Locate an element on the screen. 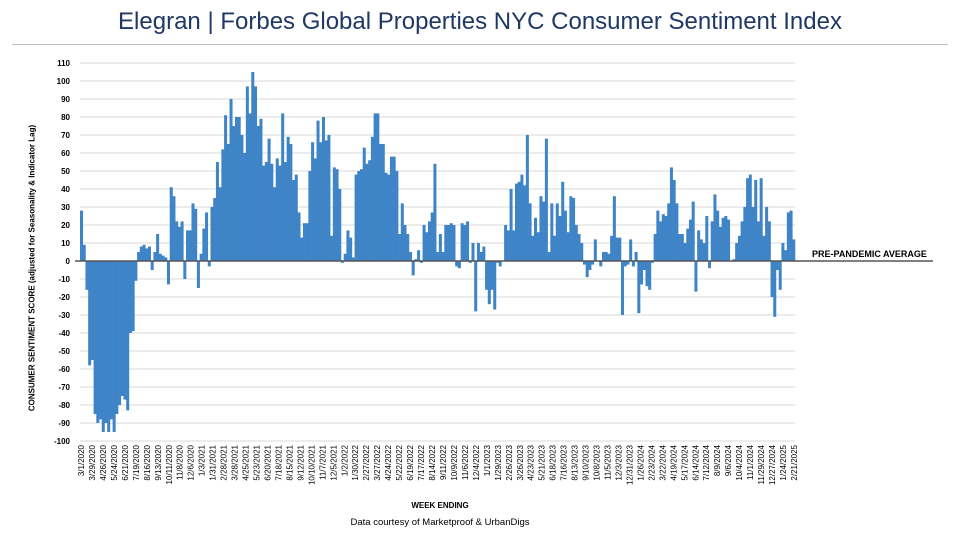 Image resolution: width=960 pixels, height=540 pixels. x-tick-label: 7/19/2020 is located at coordinates (136, 462).